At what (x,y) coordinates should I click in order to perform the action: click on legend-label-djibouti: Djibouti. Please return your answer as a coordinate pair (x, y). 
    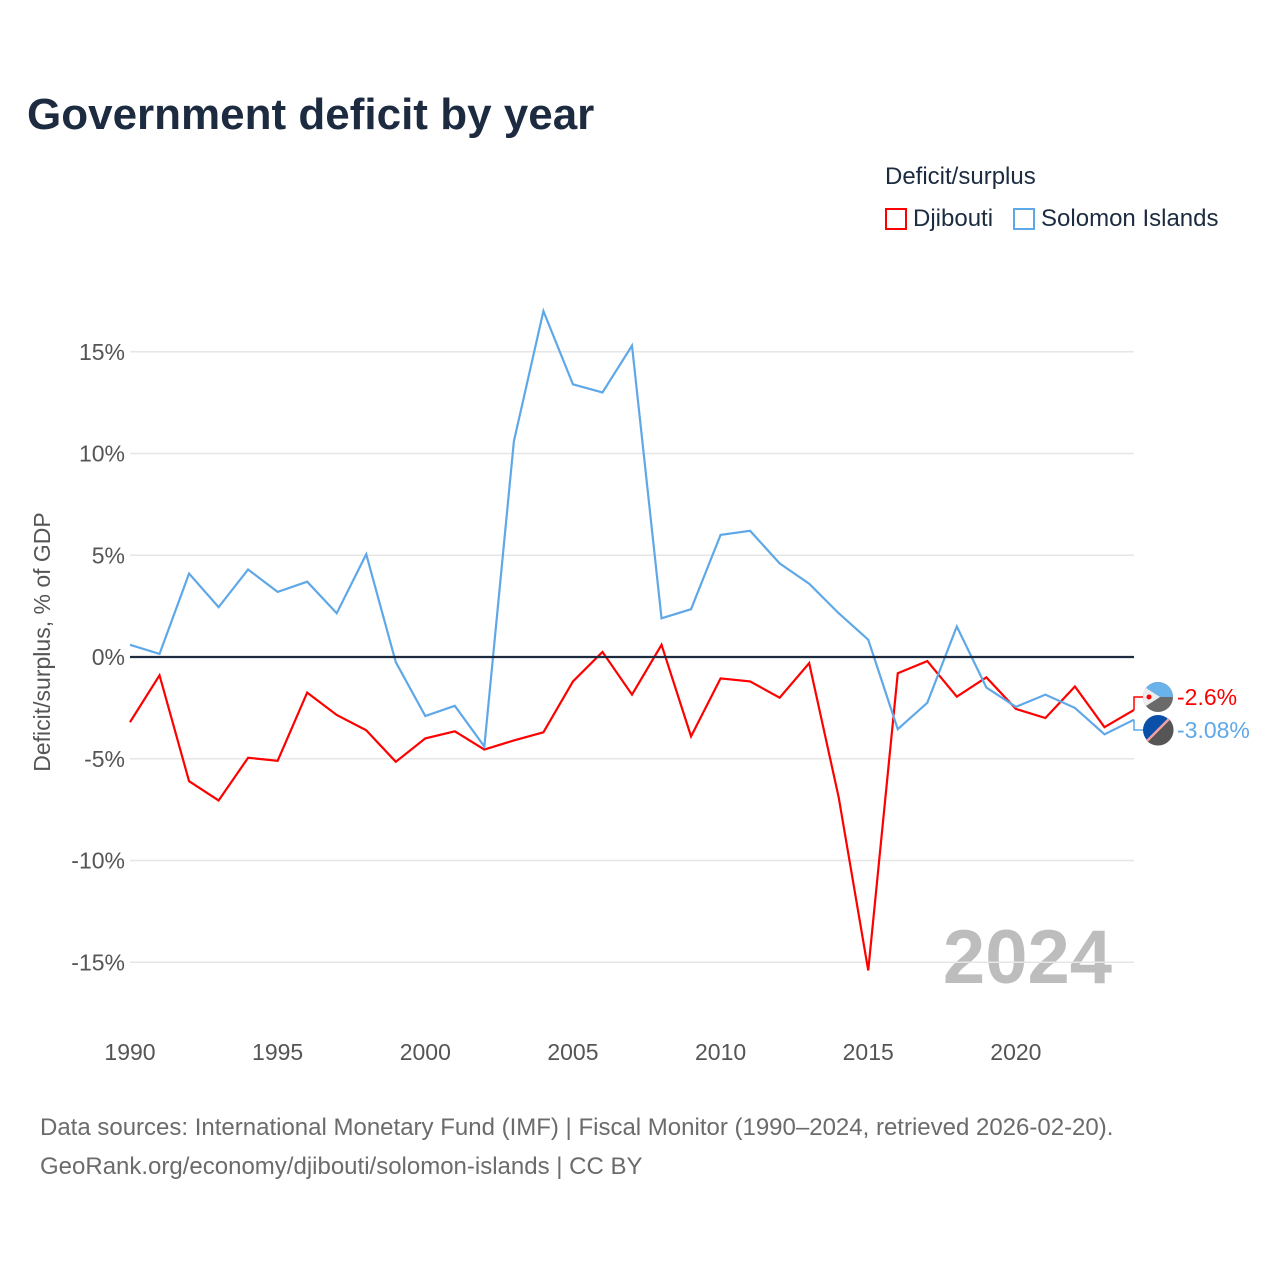
    Looking at the image, I should click on (953, 218).